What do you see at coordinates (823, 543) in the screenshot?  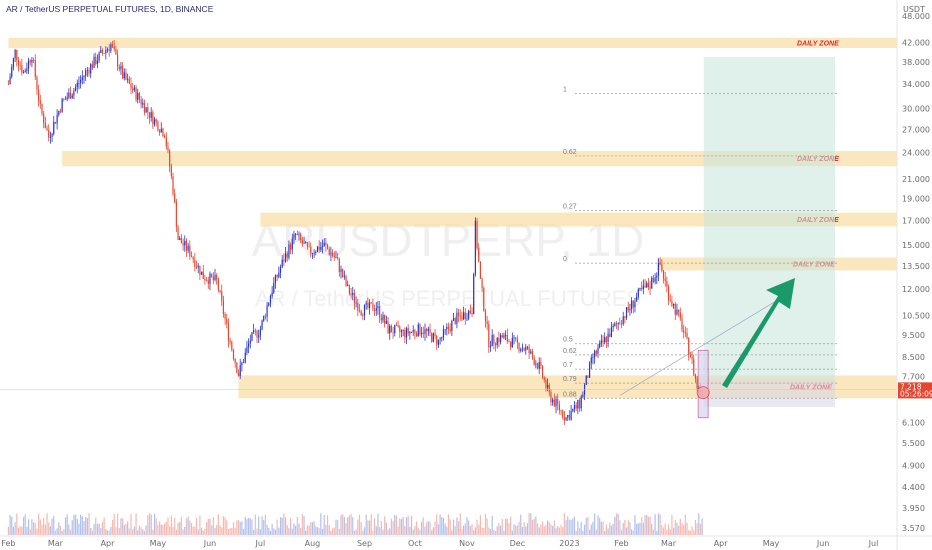 I see `x-tick-label: Jun` at bounding box center [823, 543].